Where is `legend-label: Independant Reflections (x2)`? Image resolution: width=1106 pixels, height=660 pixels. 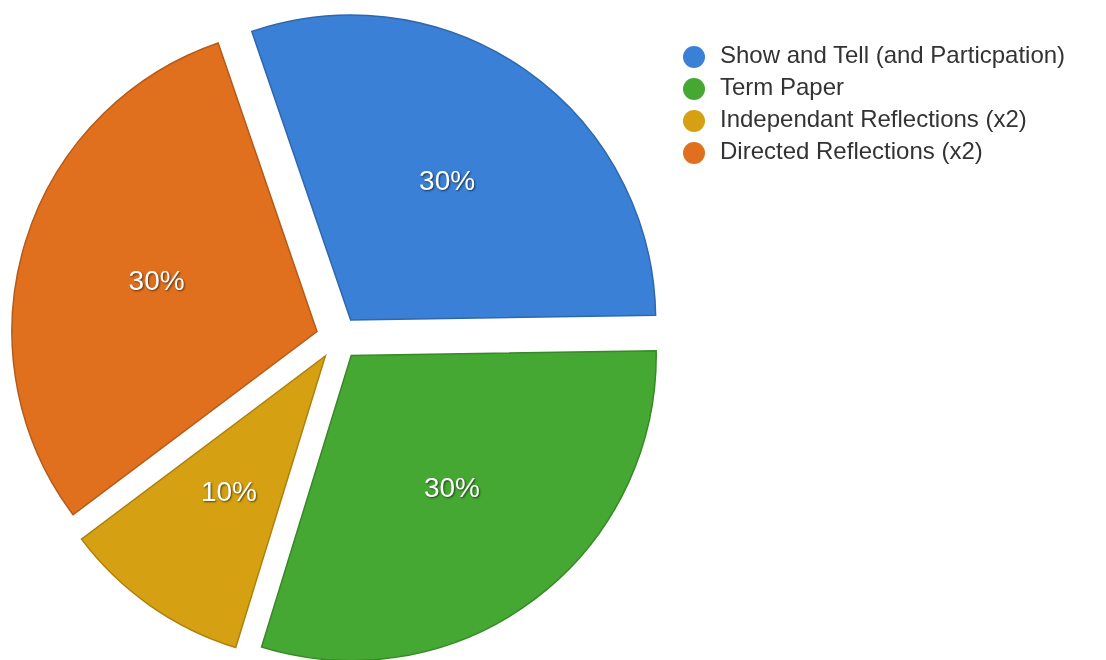 legend-label: Independant Reflections (x2) is located at coordinates (873, 119).